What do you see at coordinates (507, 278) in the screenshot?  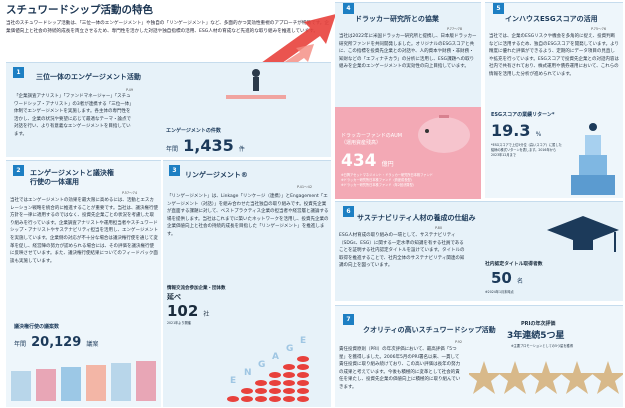 I see `stat-line: 50 名` at bounding box center [507, 278].